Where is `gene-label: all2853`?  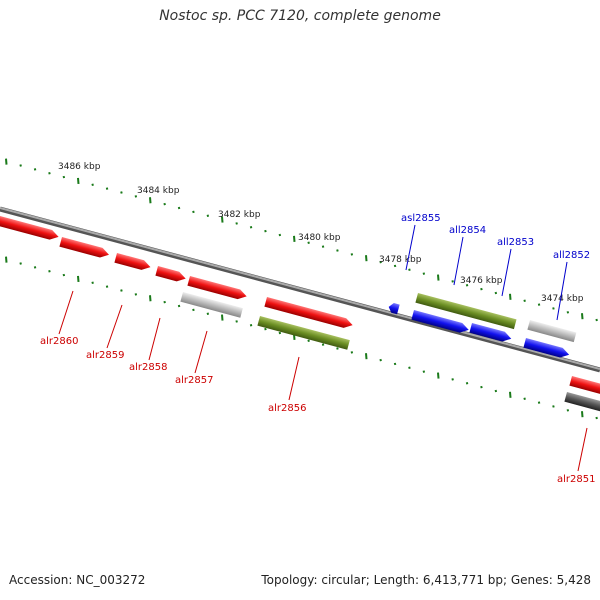
gene-label: all2853 is located at coordinates (515, 242).